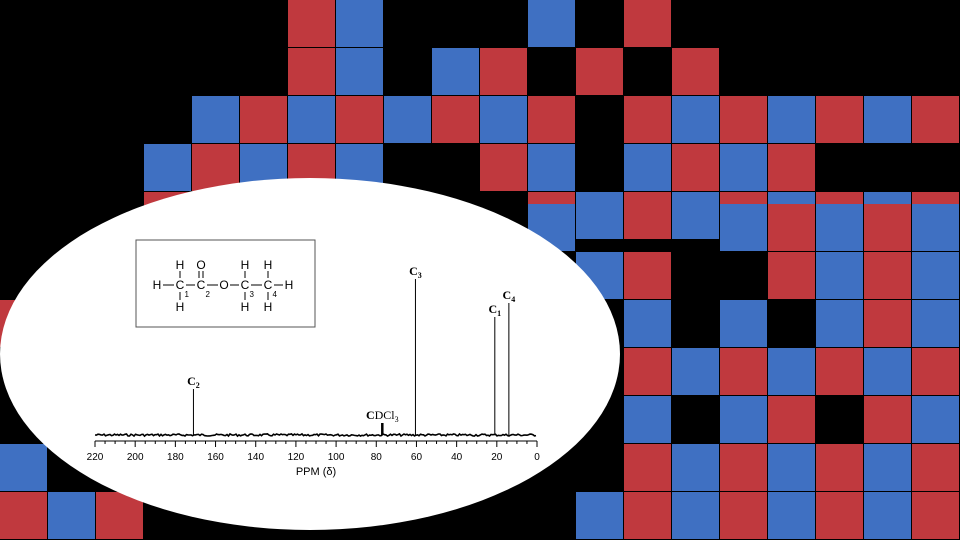 The width and height of the screenshot is (960, 540). I want to click on atom-h-bottom-1: H, so click(180, 307).